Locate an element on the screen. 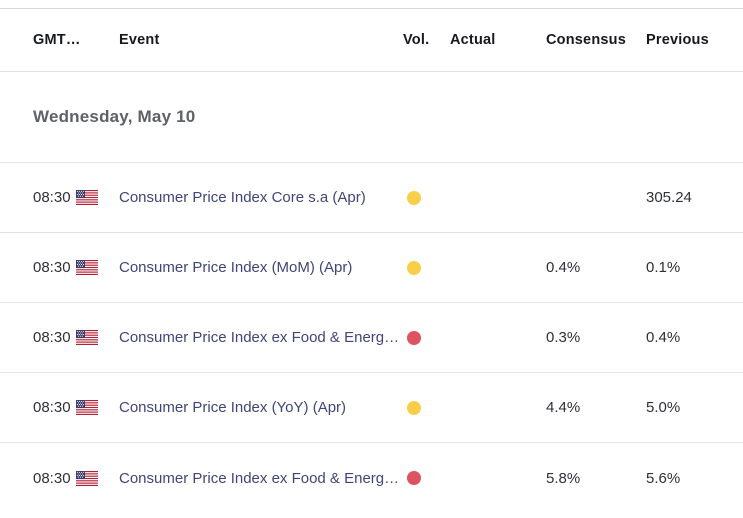  consensus-value: 0.3% is located at coordinates (563, 337).